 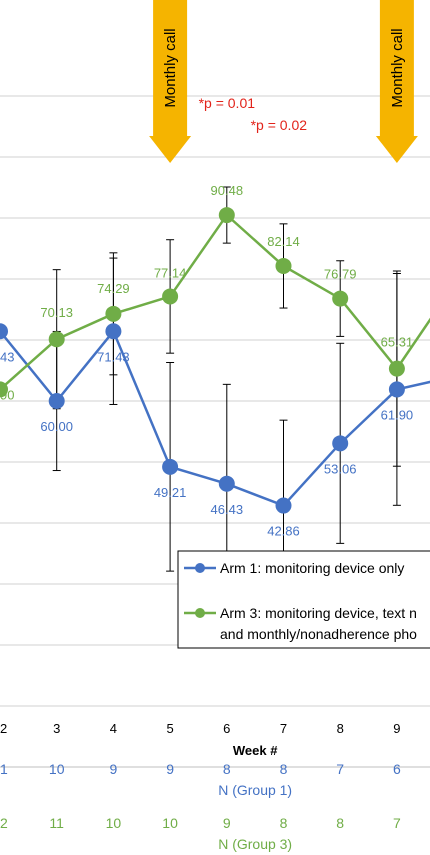 What do you see at coordinates (113, 728) in the screenshot?
I see `x-tick-label: 4` at bounding box center [113, 728].